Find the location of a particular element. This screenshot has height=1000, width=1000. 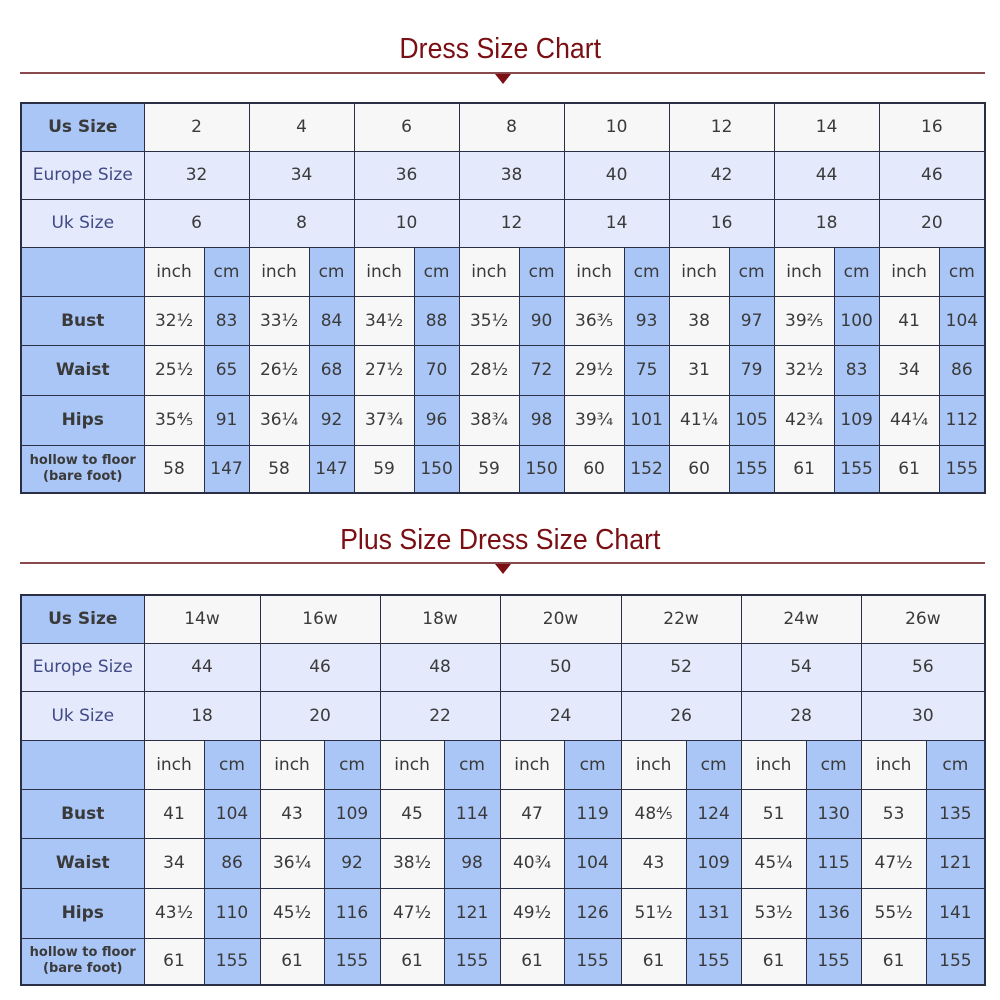

us-size-cell: 6 is located at coordinates (406, 127).